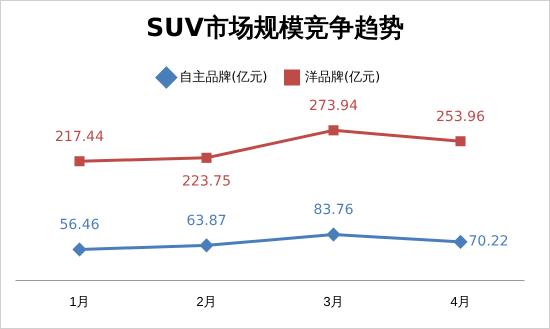 Image resolution: width=550 pixels, height=329 pixels. Describe the element at coordinates (79, 225) in the screenshot. I see `data-label: 56.46` at that location.